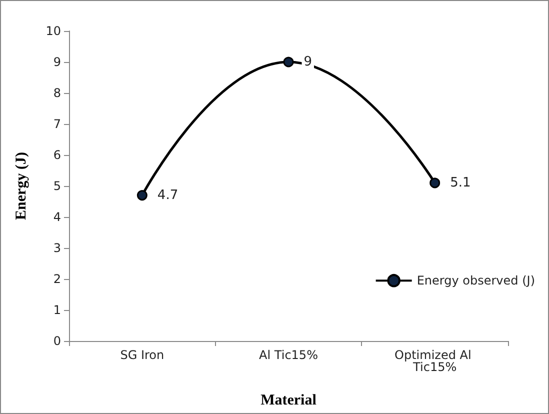 This screenshot has height=414, width=549. I want to click on y-tick-label: 8, so click(57, 93).